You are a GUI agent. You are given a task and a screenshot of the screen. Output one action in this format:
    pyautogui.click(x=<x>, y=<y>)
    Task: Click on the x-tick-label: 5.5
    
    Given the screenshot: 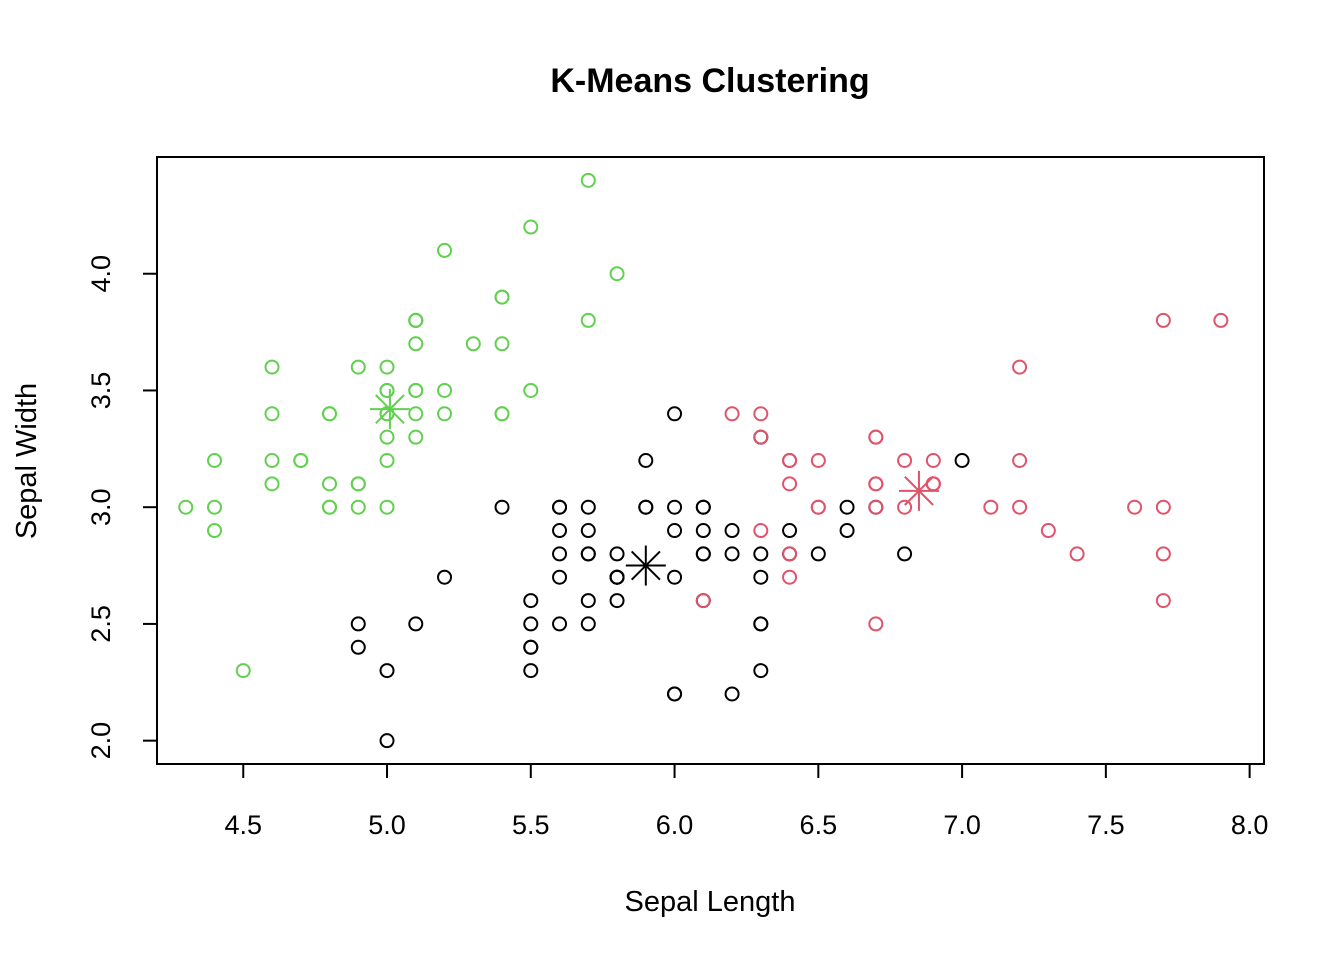 What is the action you would take?
    pyautogui.click(x=531, y=825)
    